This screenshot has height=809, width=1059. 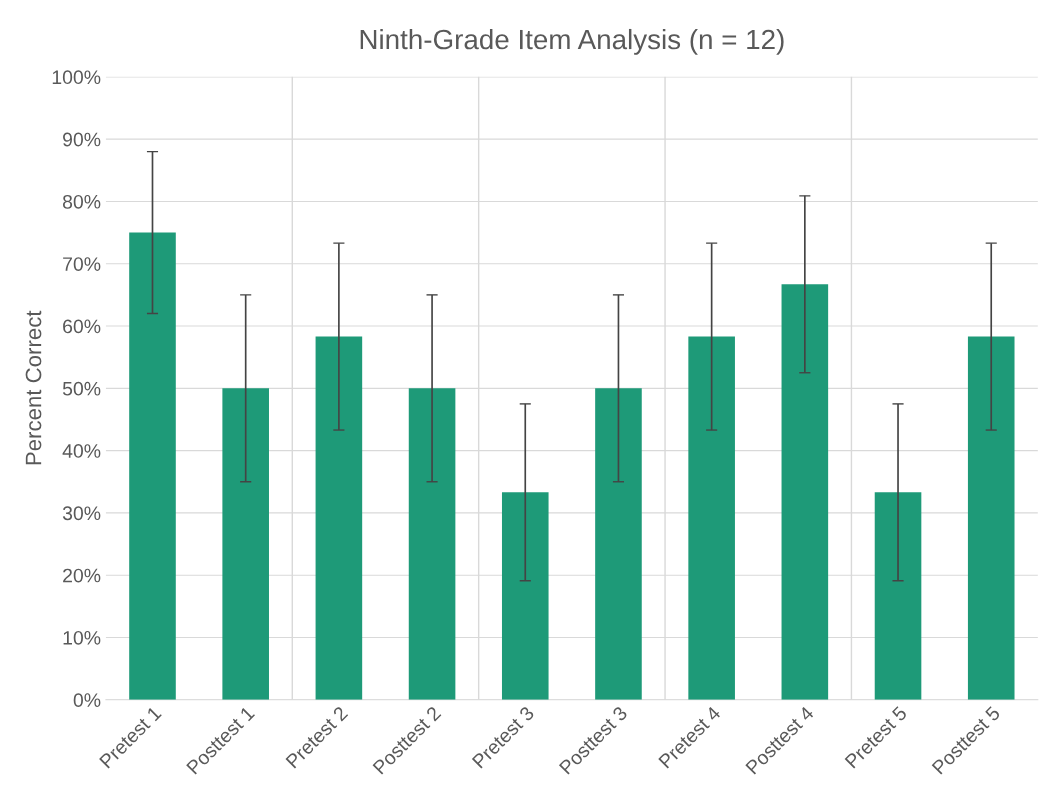 I want to click on y-tick-label: 80%, so click(x=81, y=201).